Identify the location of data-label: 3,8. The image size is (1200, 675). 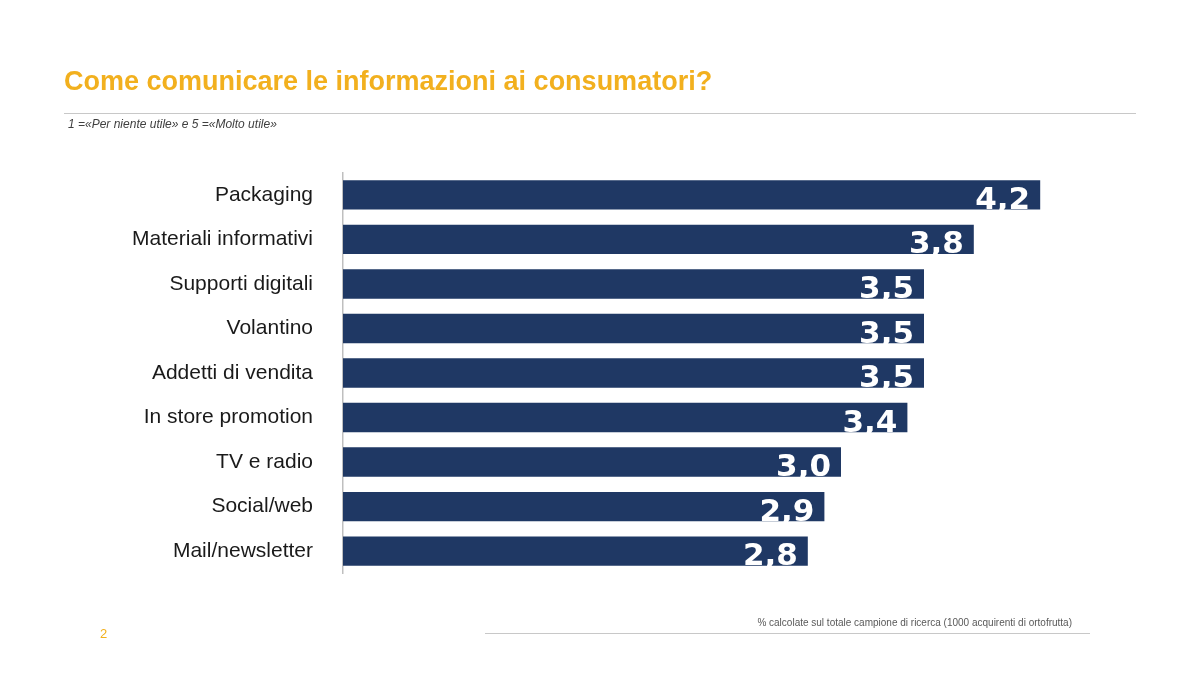
(936, 242).